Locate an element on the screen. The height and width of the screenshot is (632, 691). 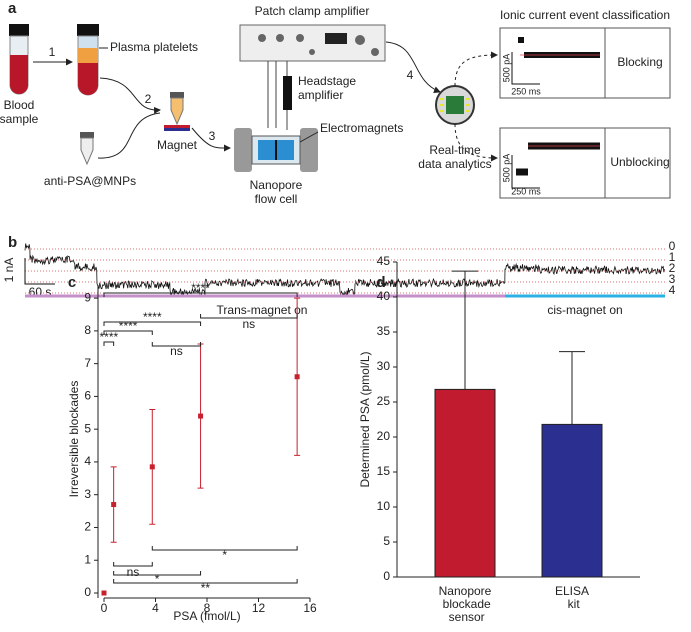
trace-line is located at coordinates (344, 270).